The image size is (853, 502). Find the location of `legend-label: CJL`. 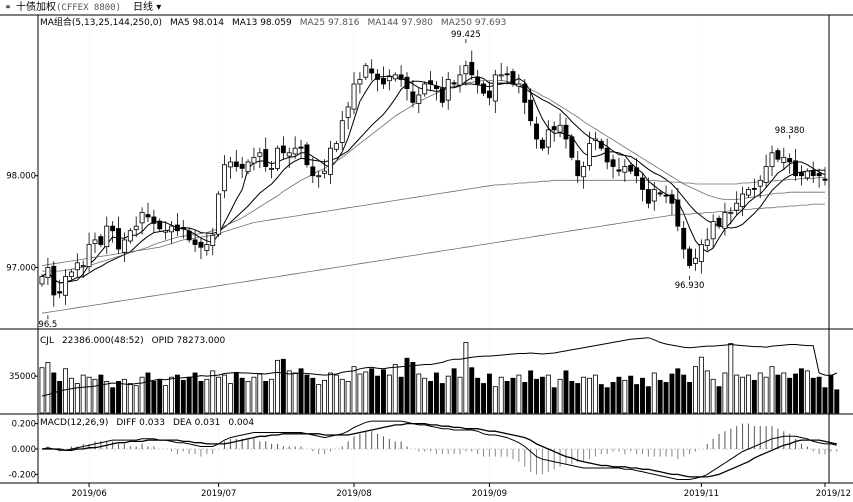

legend-label: CJL is located at coordinates (47, 341).